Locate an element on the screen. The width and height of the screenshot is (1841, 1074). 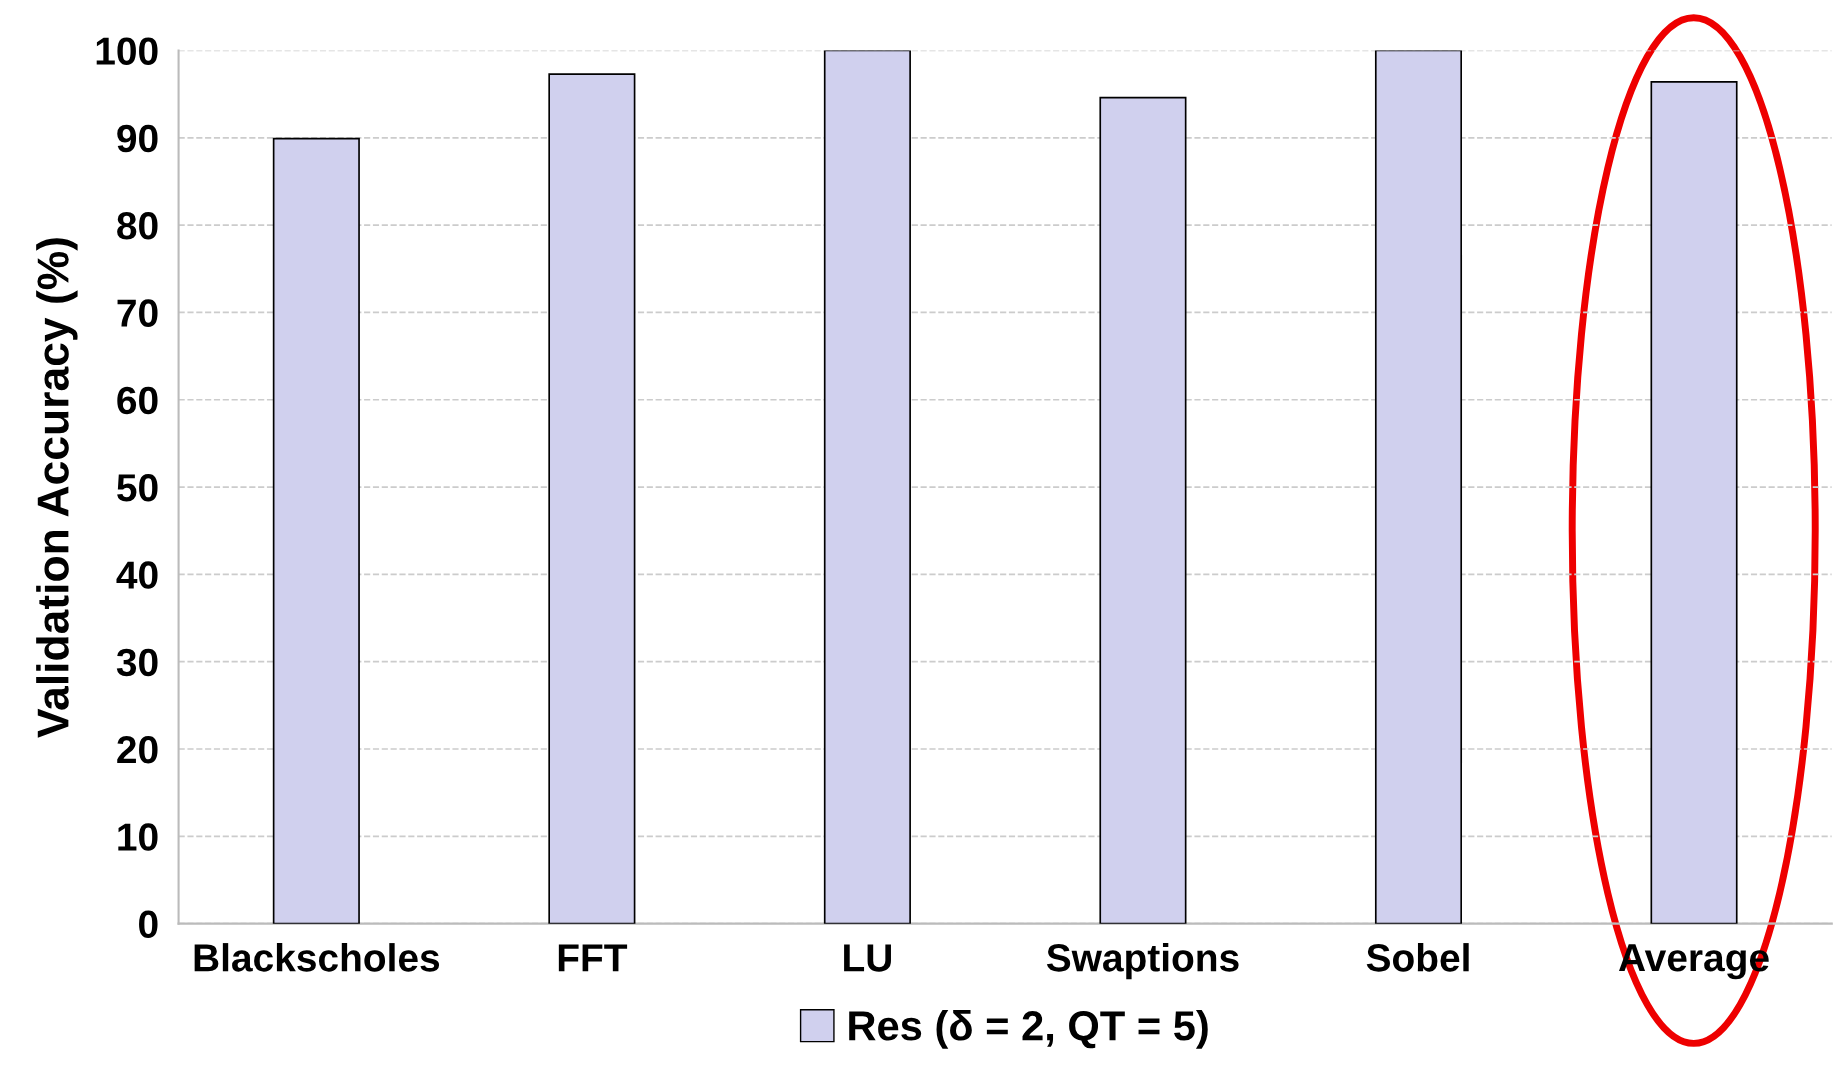
y-tick-label: 60 is located at coordinates (137, 400).